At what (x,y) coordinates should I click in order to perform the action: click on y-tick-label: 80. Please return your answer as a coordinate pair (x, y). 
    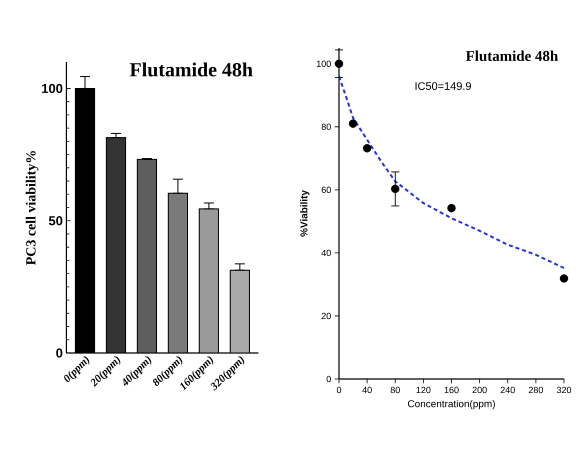
    Looking at the image, I should click on (326, 127).